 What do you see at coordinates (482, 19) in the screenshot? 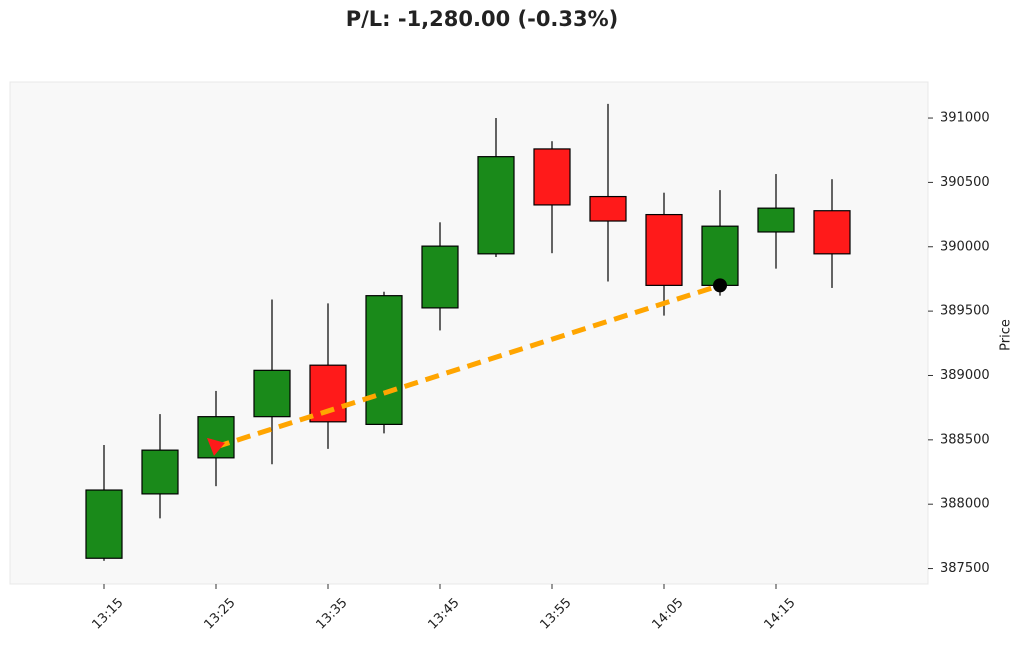
I see `chart-title: P/L: -1,280.00 (-0.33%)` at bounding box center [482, 19].